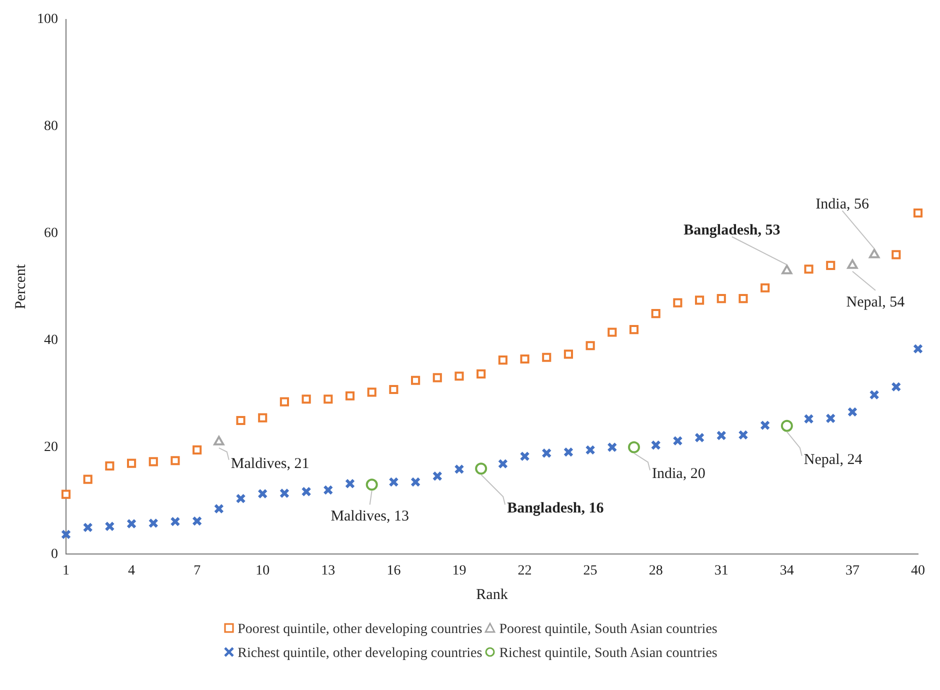 This screenshot has width=940, height=690. I want to click on y-tick-label: 60, so click(51, 233).